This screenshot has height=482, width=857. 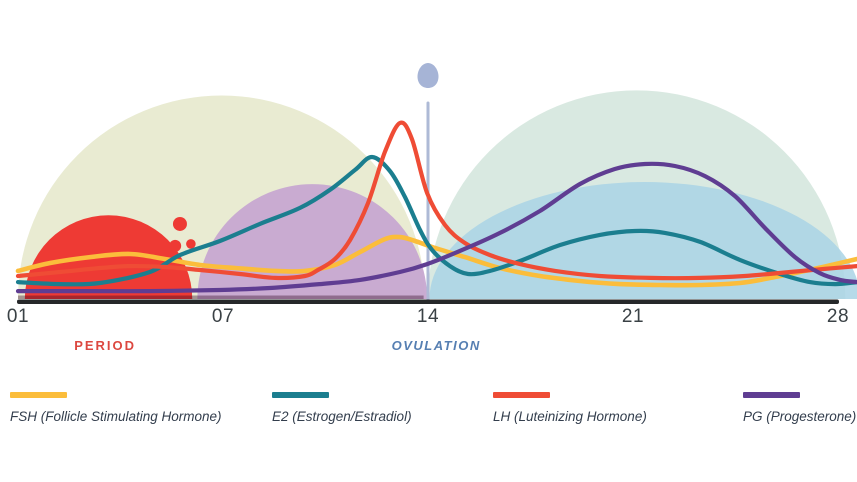 I want to click on x-tick-label-07: 07, so click(x=223, y=316).